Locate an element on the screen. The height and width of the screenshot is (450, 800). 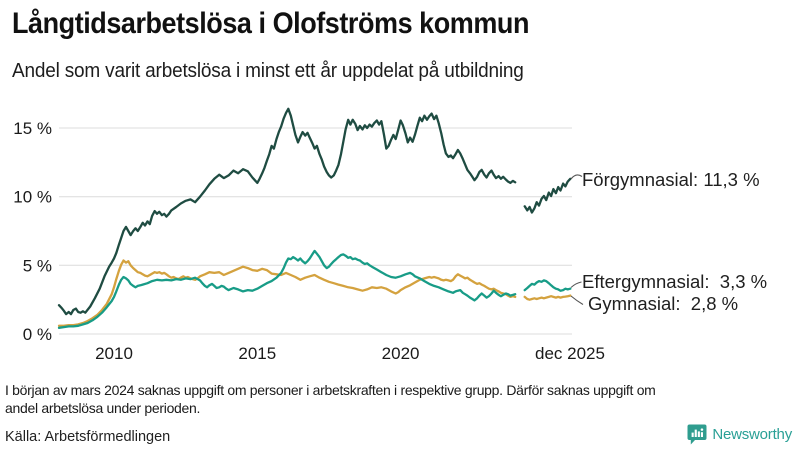
series-end-label-eftergymnasial: Eftergymnasial: 3,3 % is located at coordinates (675, 281).